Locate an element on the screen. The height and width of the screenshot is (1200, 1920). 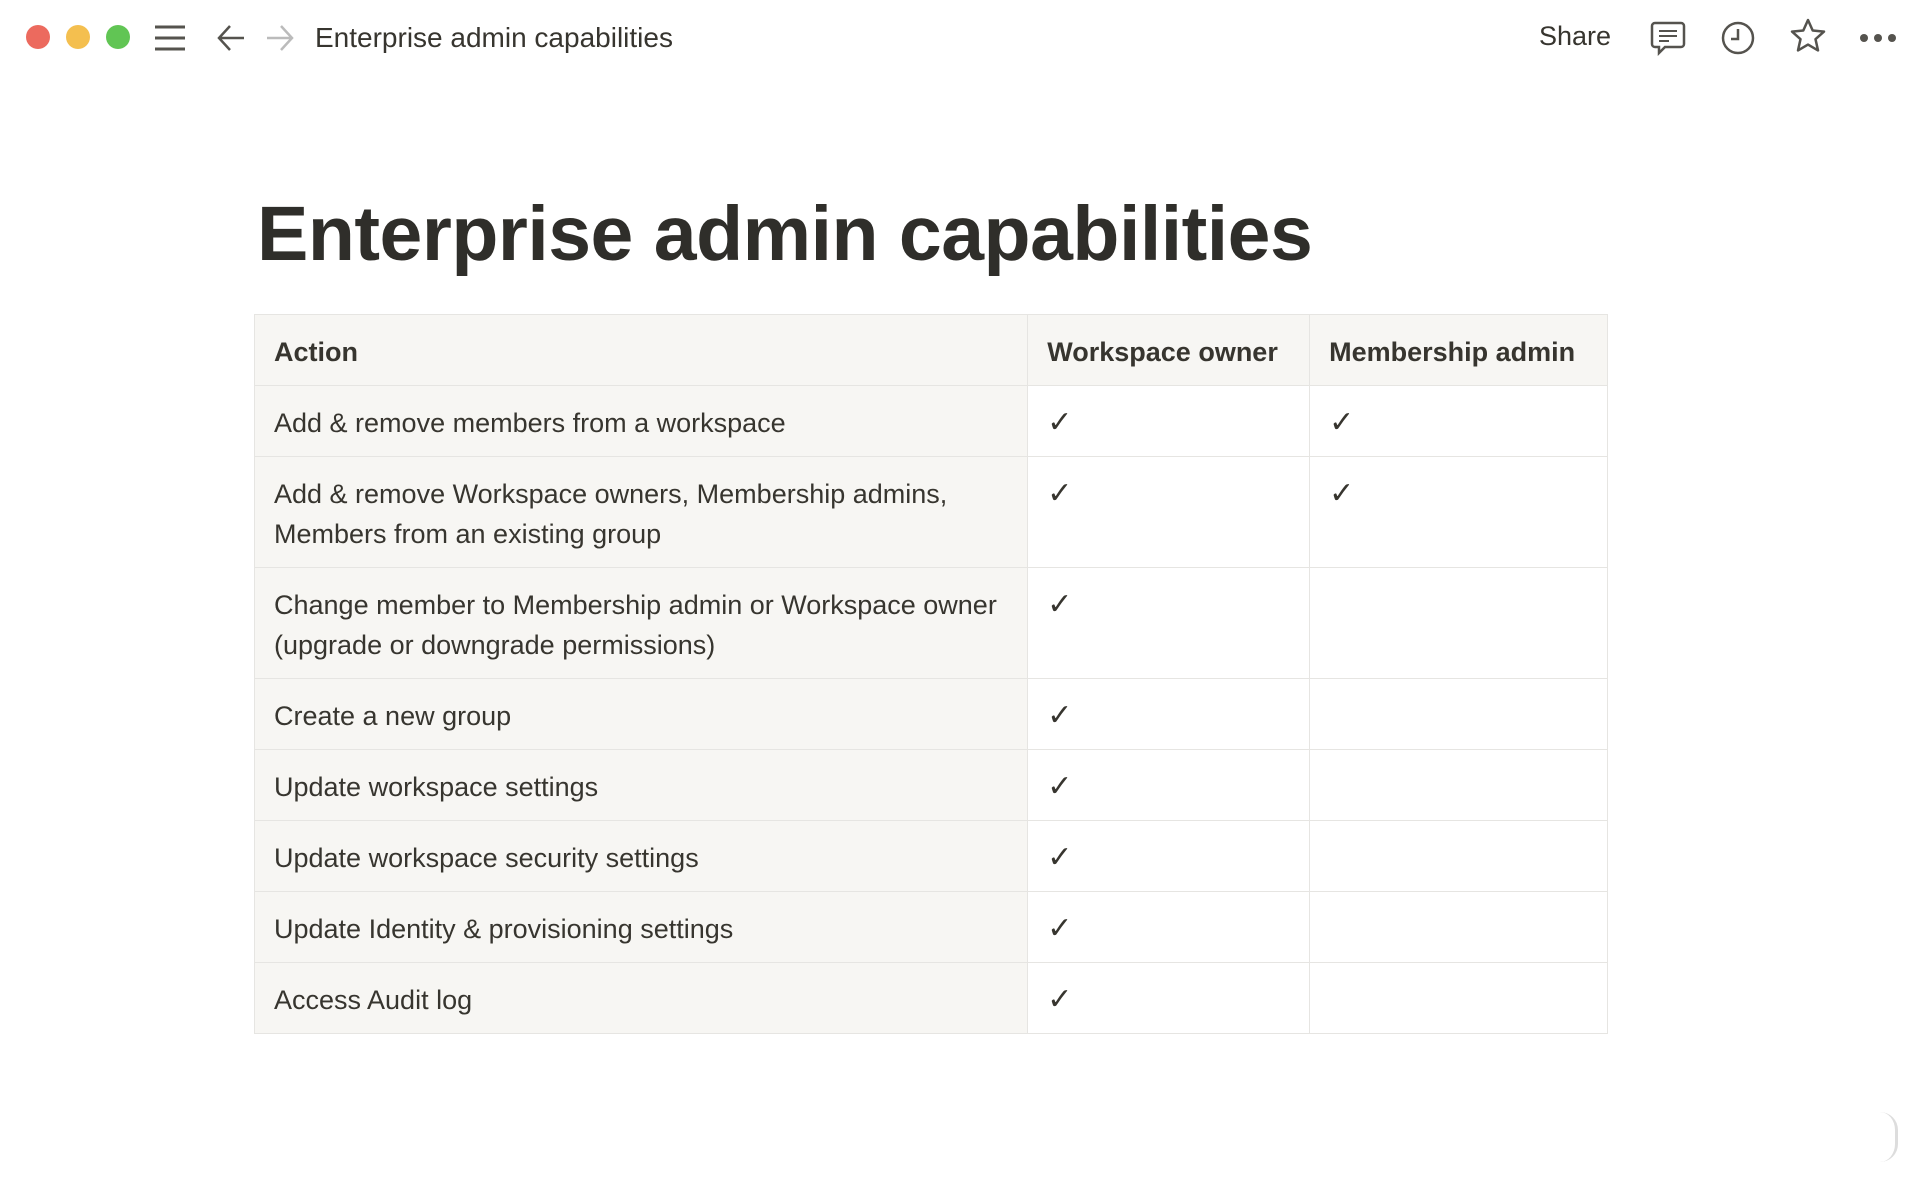
action-text: Update Identity & provisioning settings is located at coordinates (504, 929).